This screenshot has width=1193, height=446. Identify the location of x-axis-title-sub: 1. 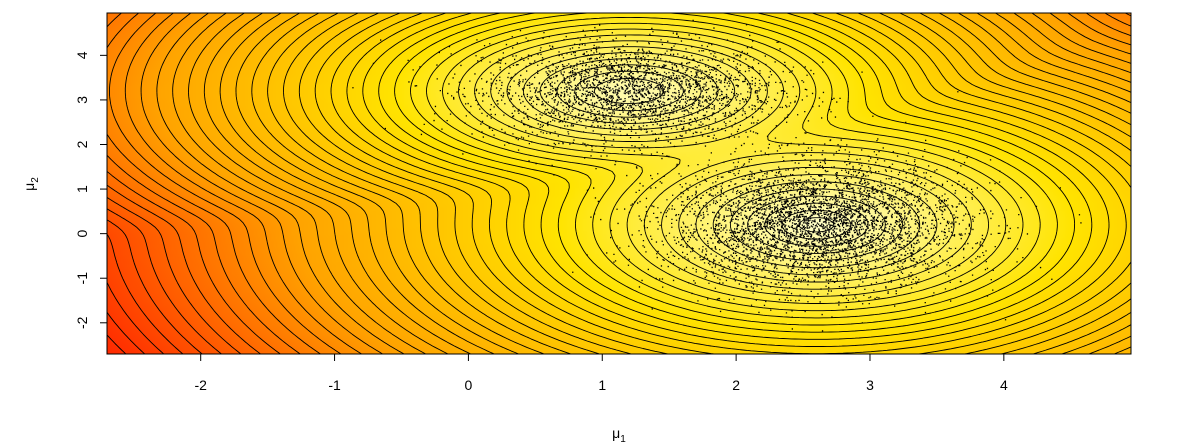
(623, 439).